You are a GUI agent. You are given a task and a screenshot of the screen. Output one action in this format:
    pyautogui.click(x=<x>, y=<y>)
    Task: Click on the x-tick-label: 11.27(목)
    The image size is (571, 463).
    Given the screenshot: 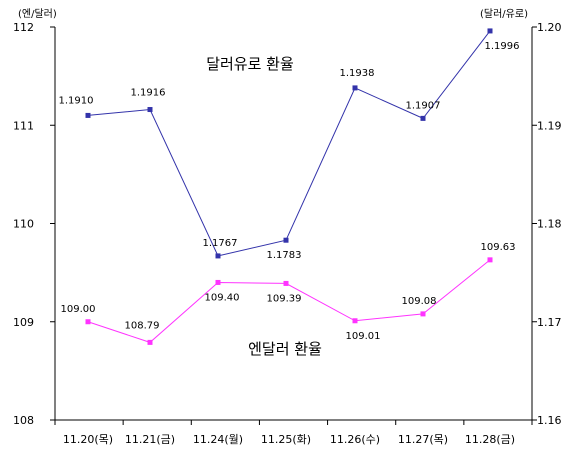 What is the action you would take?
    pyautogui.click(x=423, y=439)
    